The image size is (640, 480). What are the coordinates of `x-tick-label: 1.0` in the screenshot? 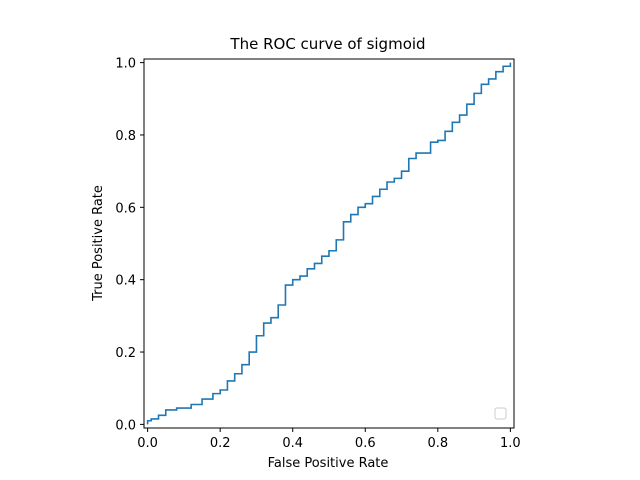 It's located at (510, 443).